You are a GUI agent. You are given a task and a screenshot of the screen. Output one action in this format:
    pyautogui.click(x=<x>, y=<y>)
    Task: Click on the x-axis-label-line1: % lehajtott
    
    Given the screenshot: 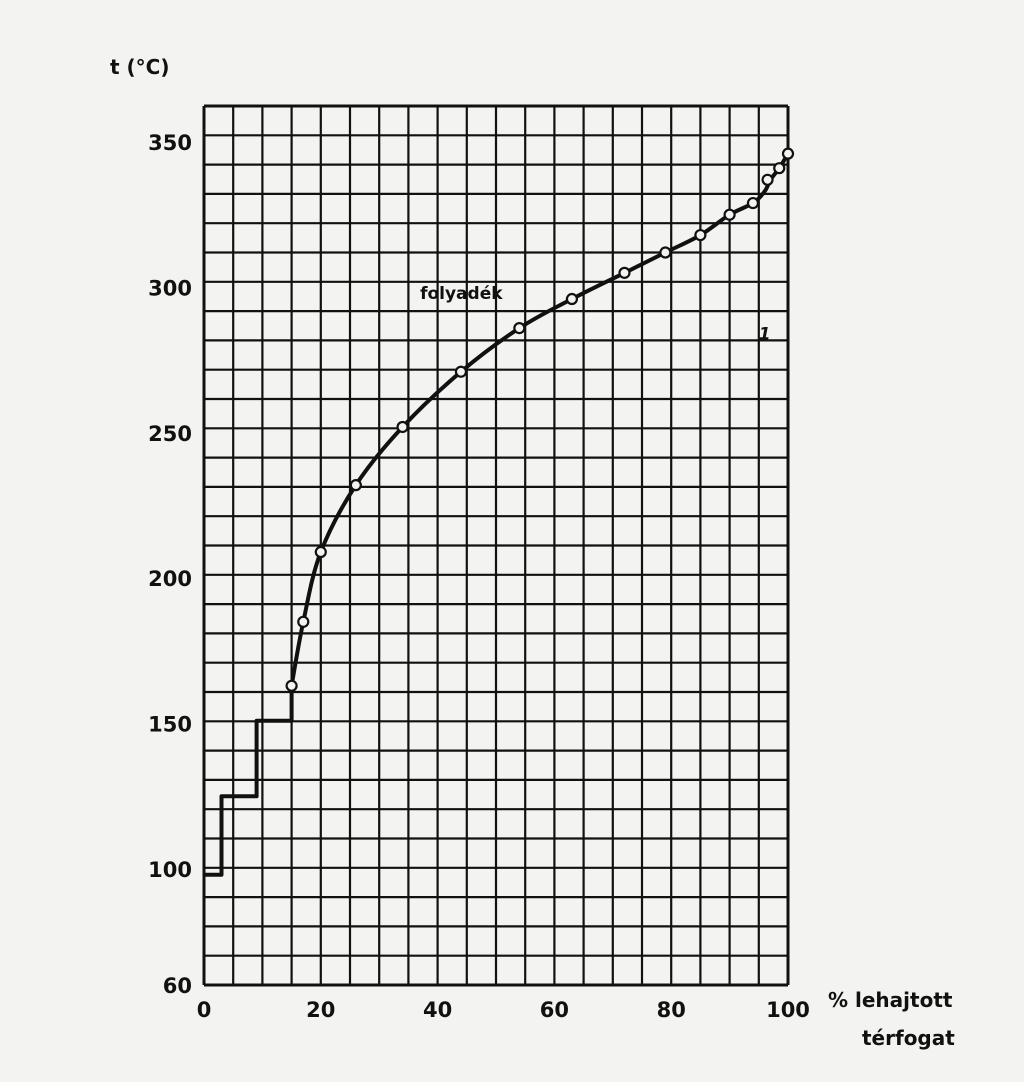 What is the action you would take?
    pyautogui.click(x=890, y=1000)
    